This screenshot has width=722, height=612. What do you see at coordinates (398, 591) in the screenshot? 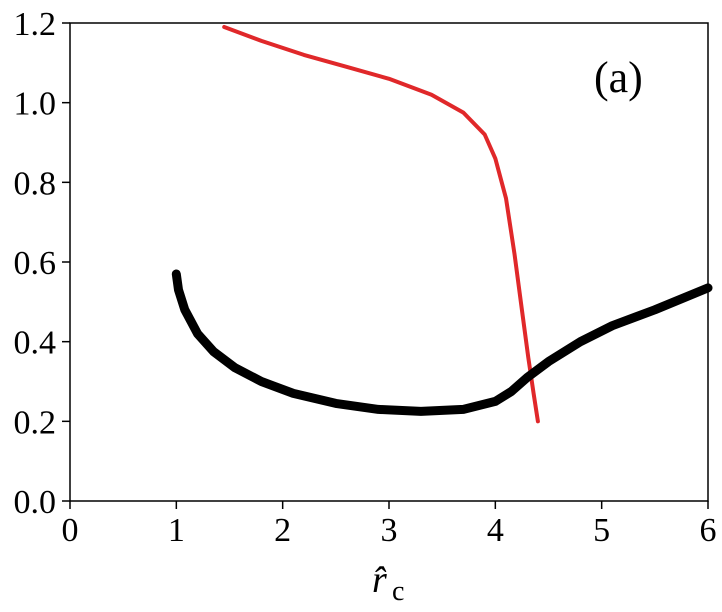
I see `x-axis-title-subscript: c` at bounding box center [398, 591].